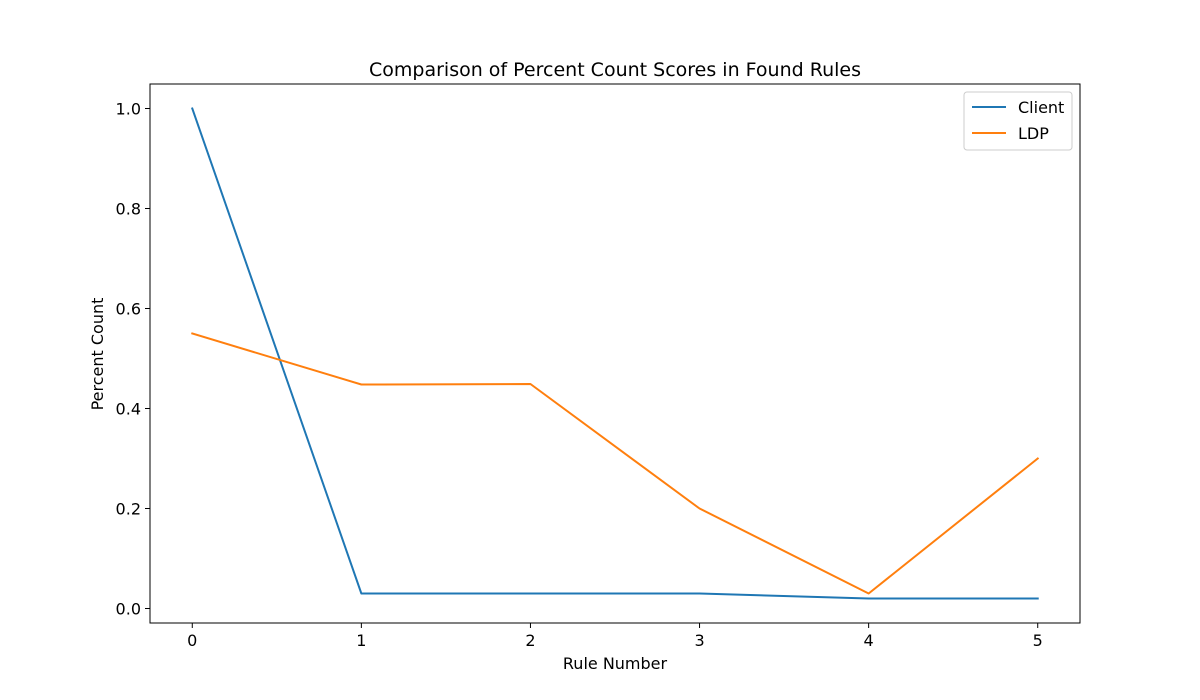 This screenshot has width=1200, height=700. I want to click on legend-label-client: Client, so click(1041, 107).